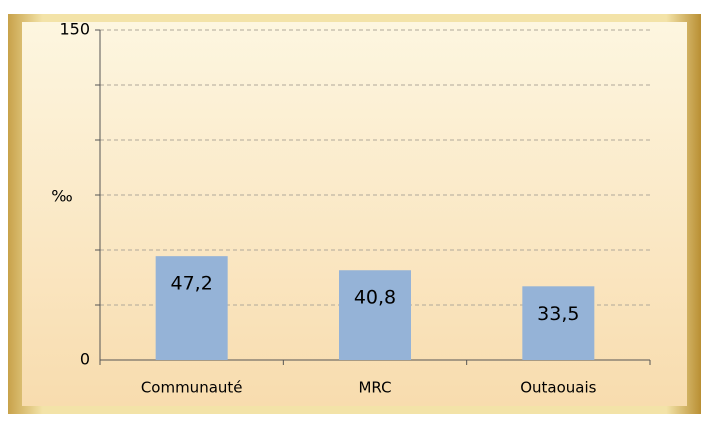 This screenshot has height=425, width=709. What do you see at coordinates (74, 29) in the screenshot?
I see `y-tick-label: 150` at bounding box center [74, 29].